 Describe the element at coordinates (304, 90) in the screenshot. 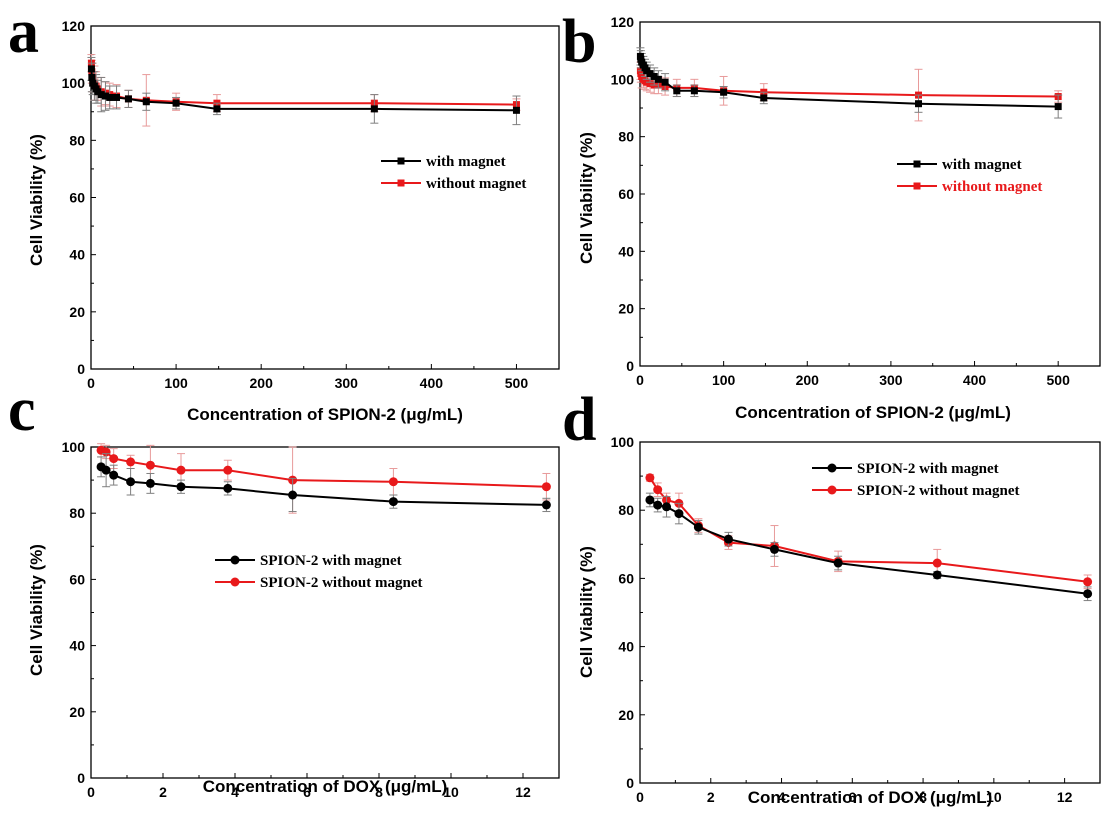

I see `series-without-magnet` at that location.